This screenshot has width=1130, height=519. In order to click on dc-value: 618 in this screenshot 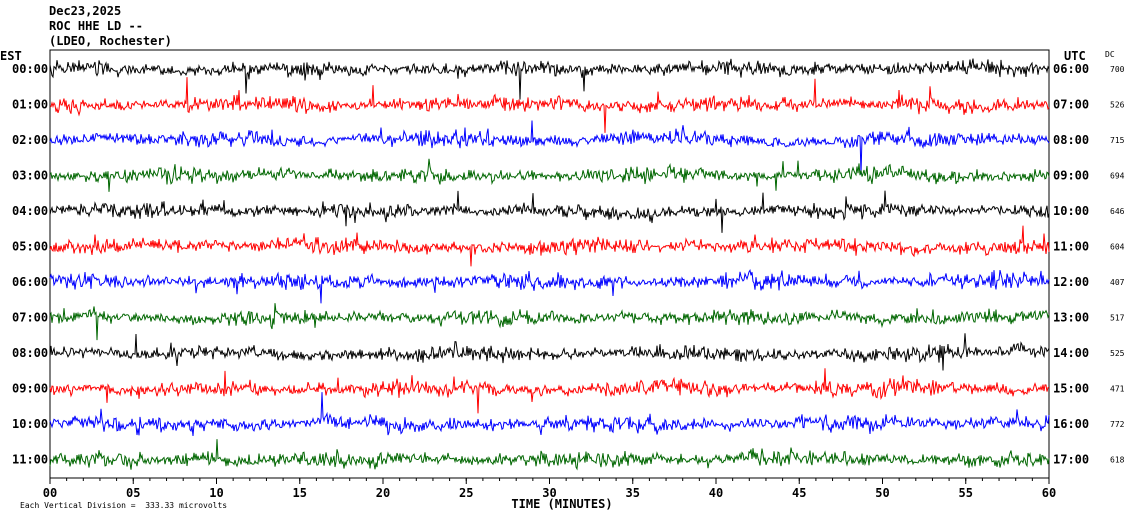, I will do `click(1117, 460)`.